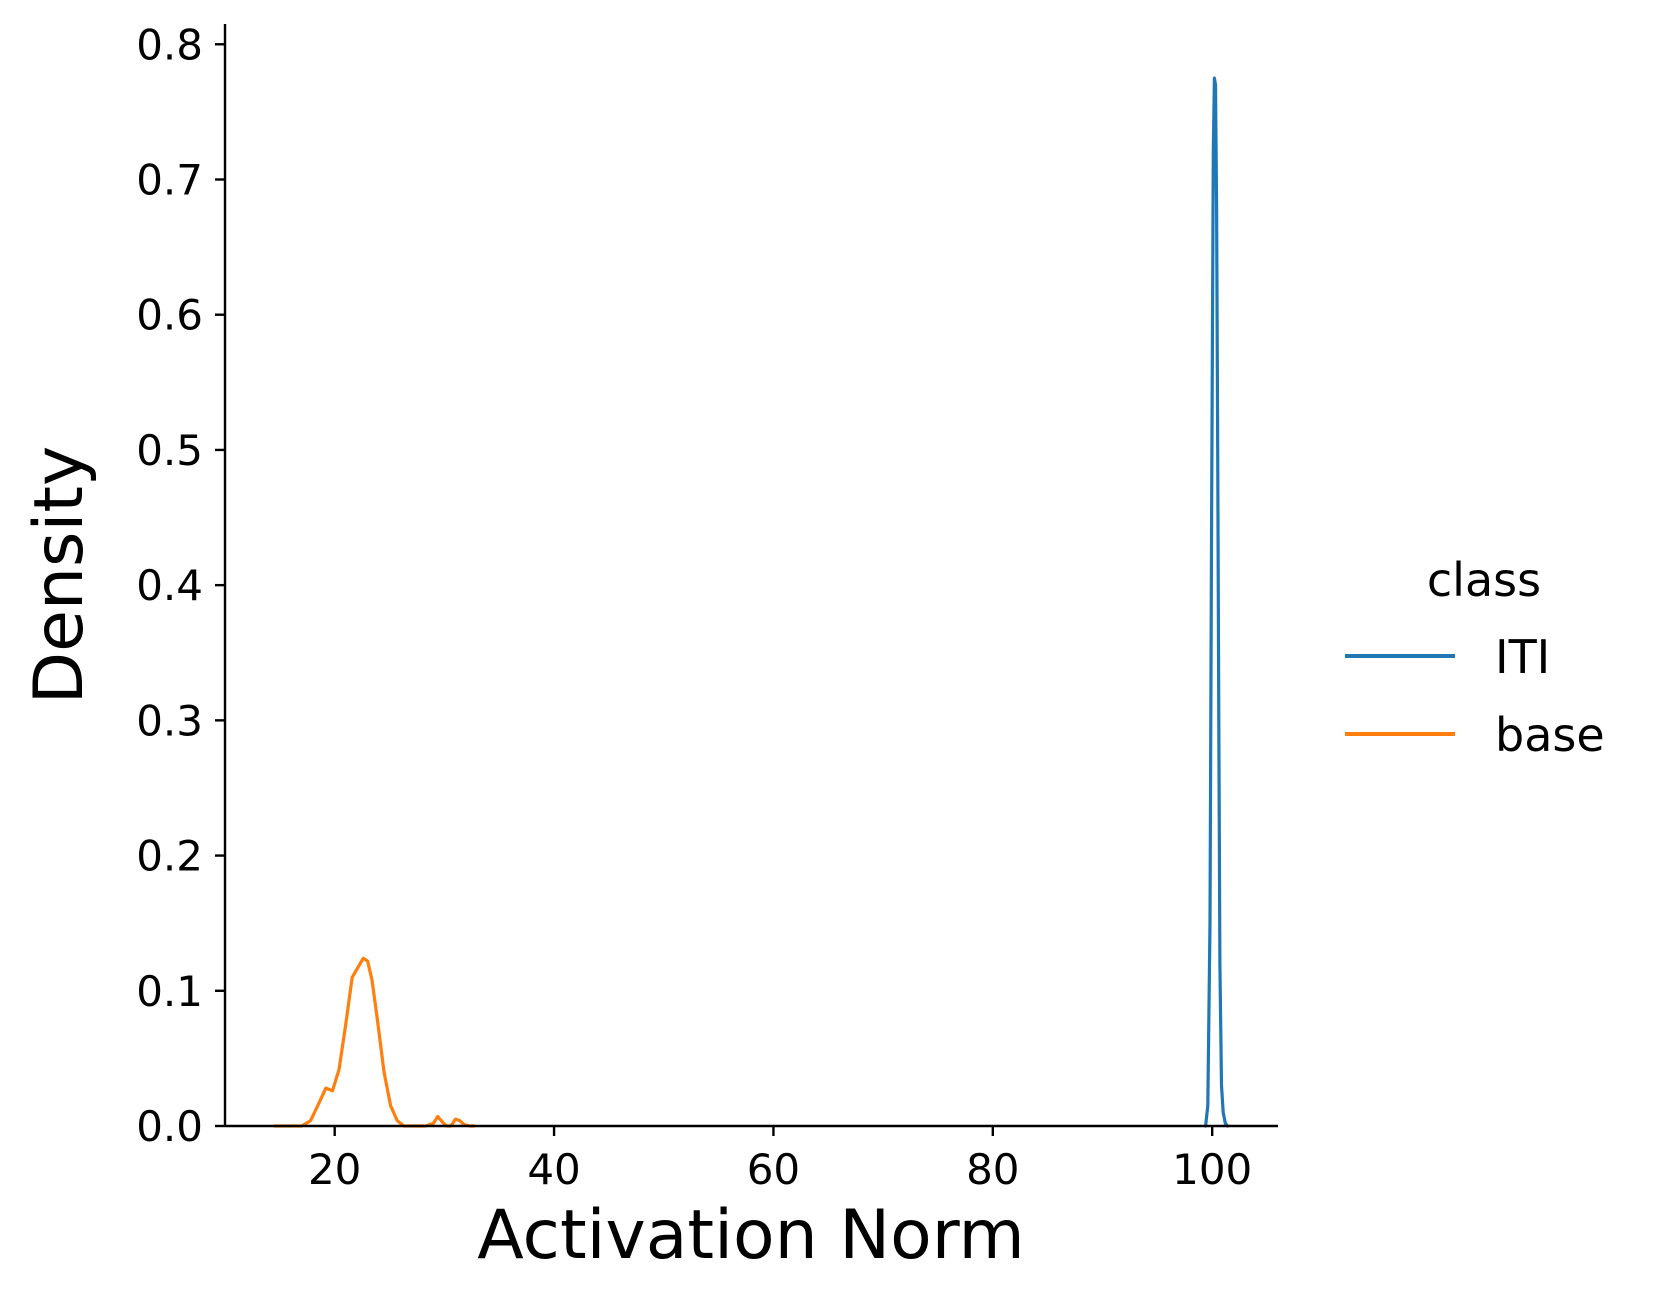  Describe the element at coordinates (1216, 602) in the screenshot. I see `series-line-iti` at that location.